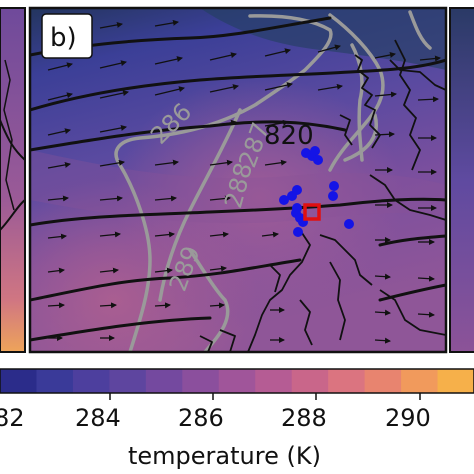 The width and height of the screenshot is (474, 474). I want to click on panel-label-box: b), so click(67, 36).